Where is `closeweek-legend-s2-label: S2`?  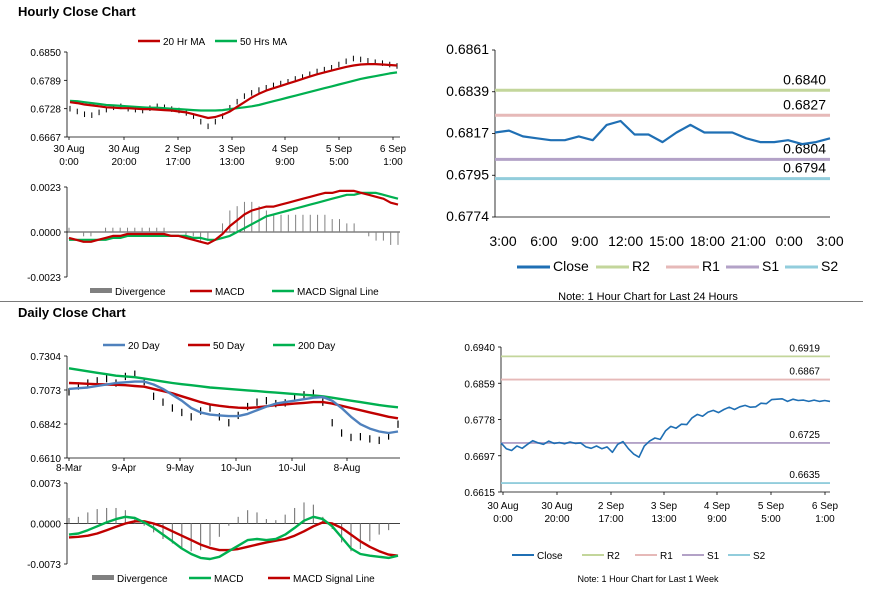 closeweek-legend-s2-label: S2 is located at coordinates (759, 556).